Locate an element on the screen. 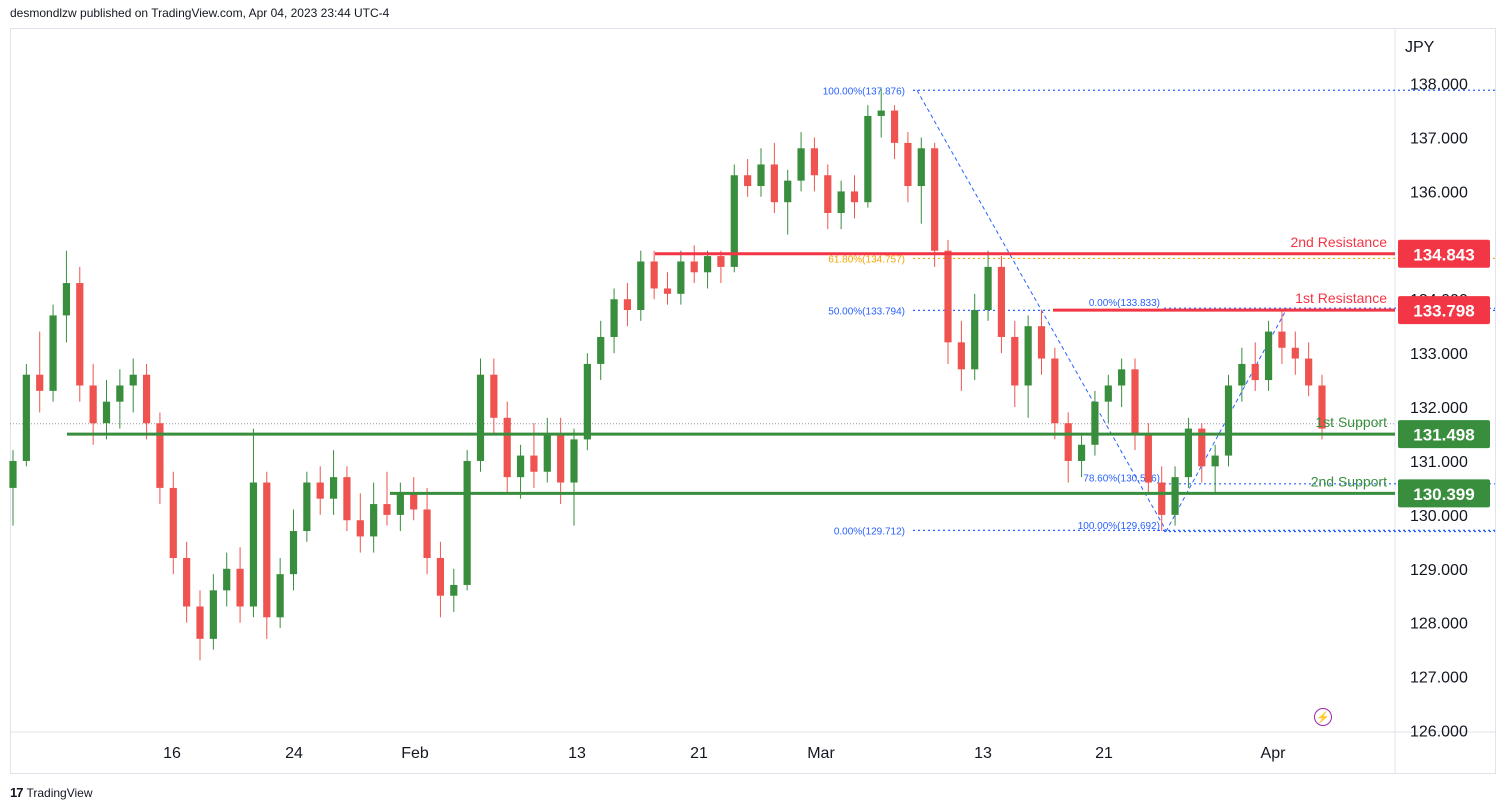  x-tick-label: Mar is located at coordinates (821, 753).